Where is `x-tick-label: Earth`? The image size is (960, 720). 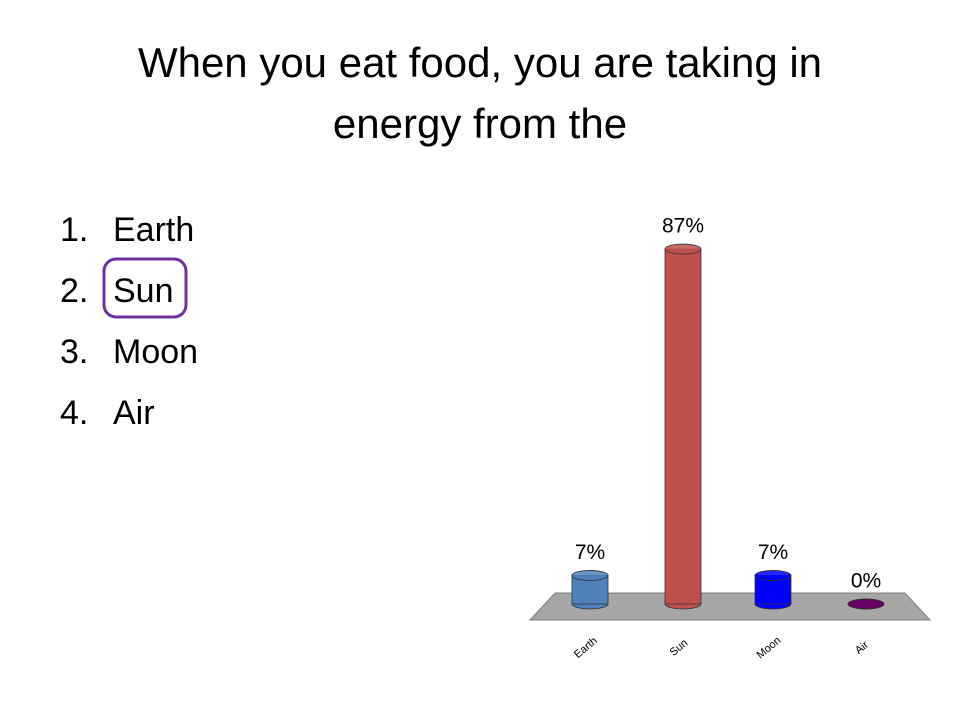 x-tick-label: Earth is located at coordinates (586, 648).